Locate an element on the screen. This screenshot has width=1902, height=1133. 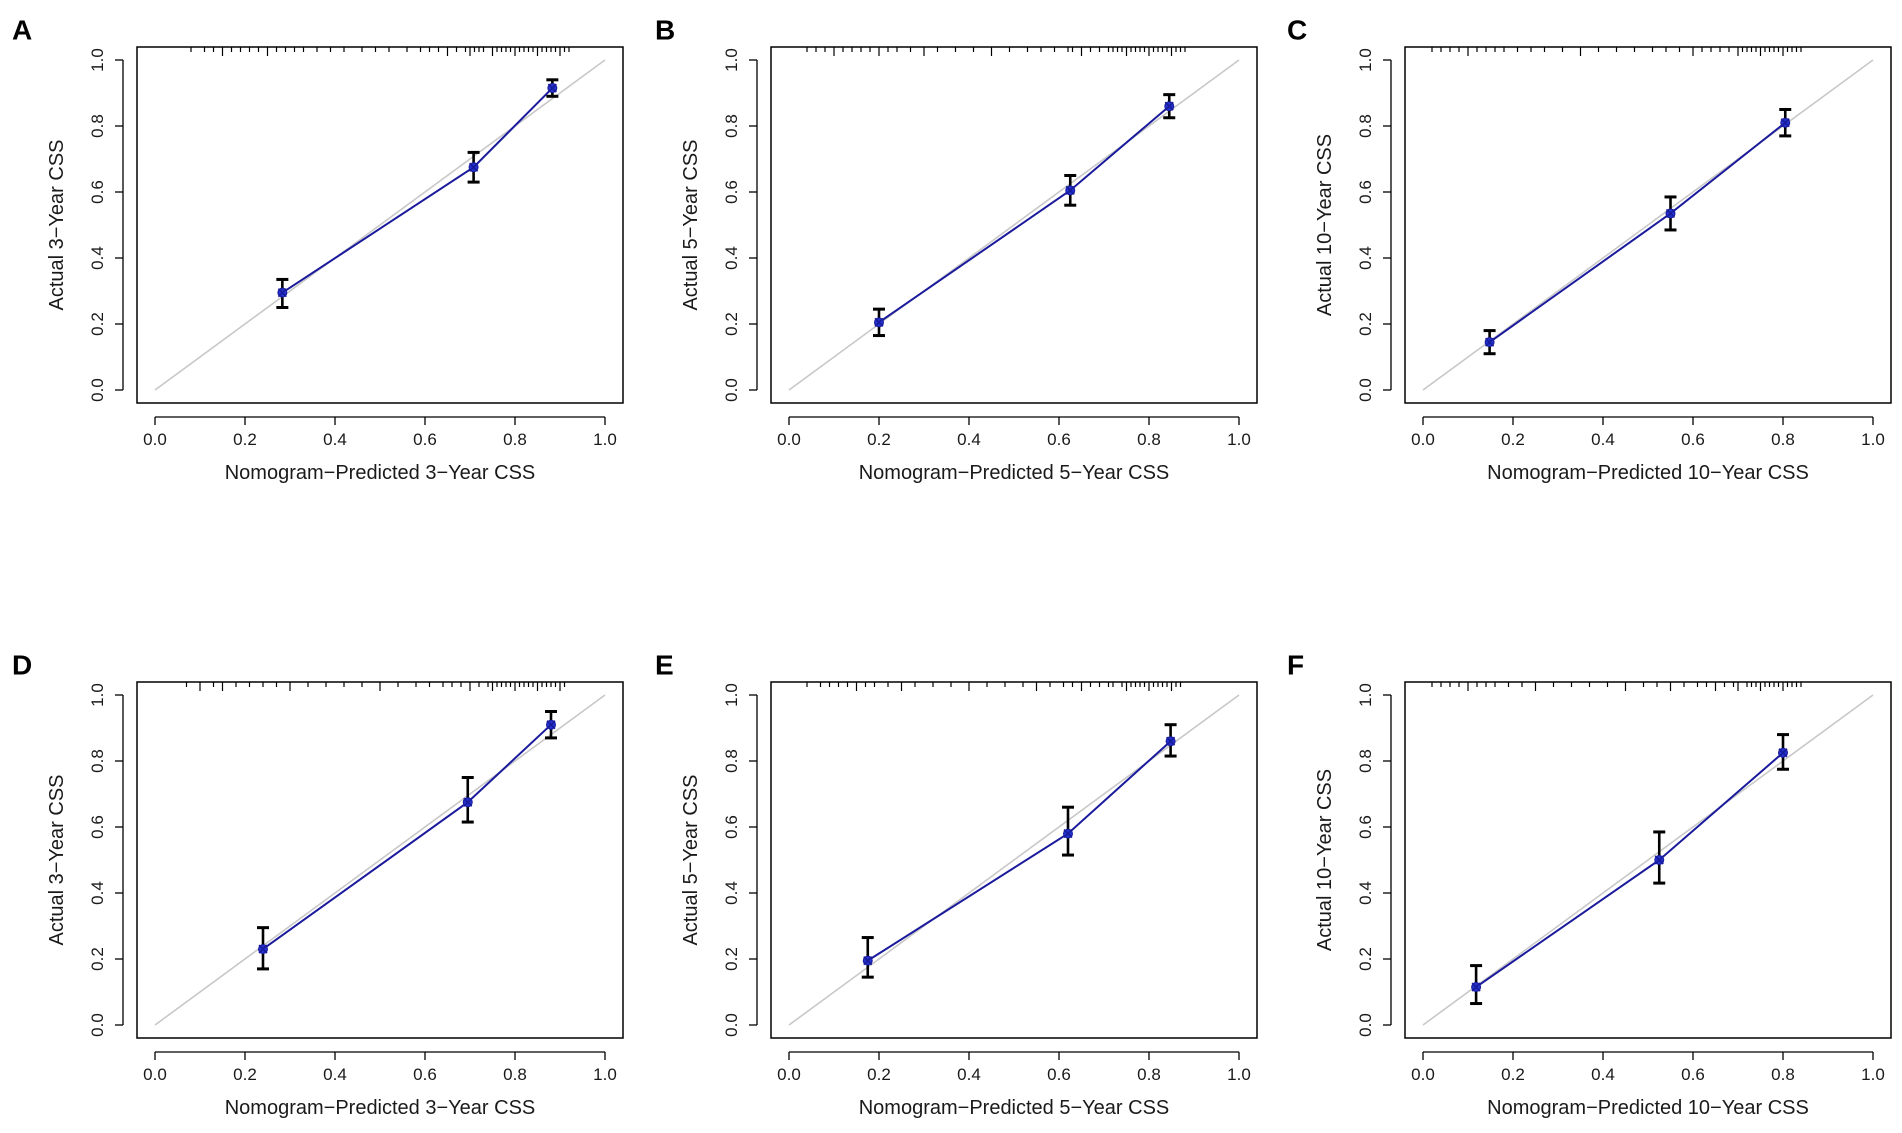
y-tick-label-e: 0.2 is located at coordinates (731, 959).